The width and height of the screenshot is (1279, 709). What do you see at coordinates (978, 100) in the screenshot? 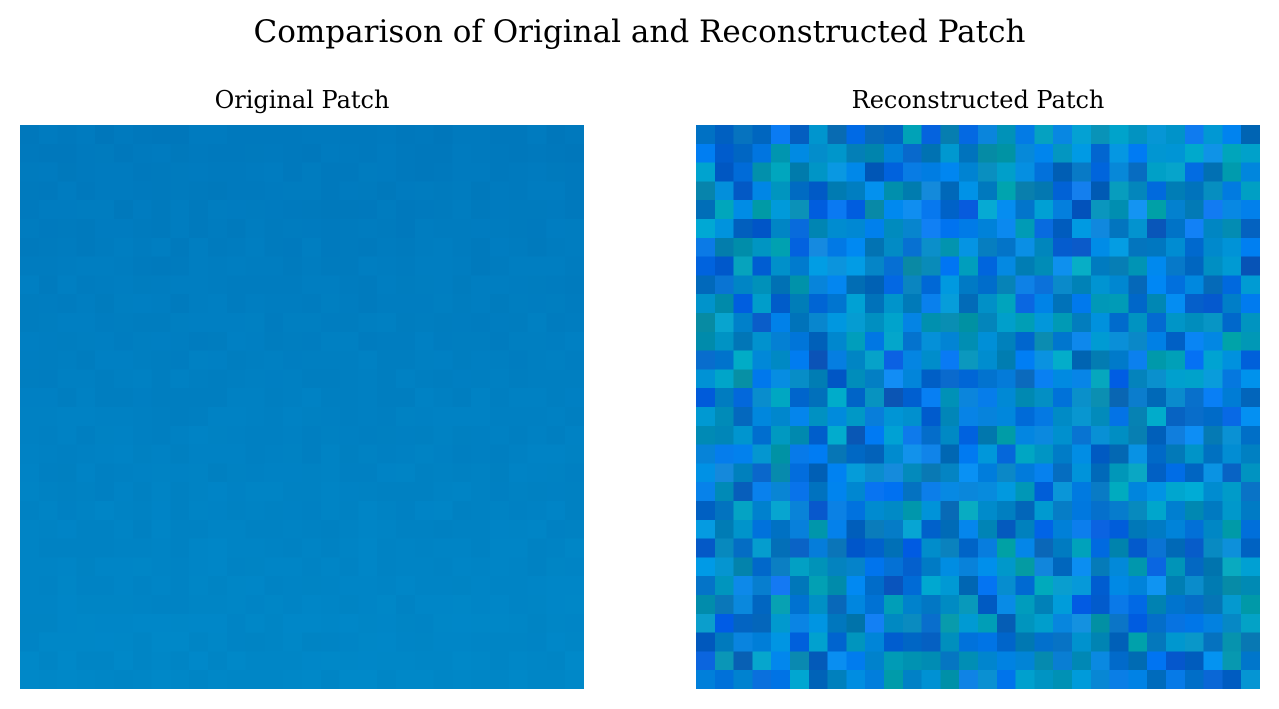
I see `reconstructed-patch-title: Reconstructed Patch` at bounding box center [978, 100].